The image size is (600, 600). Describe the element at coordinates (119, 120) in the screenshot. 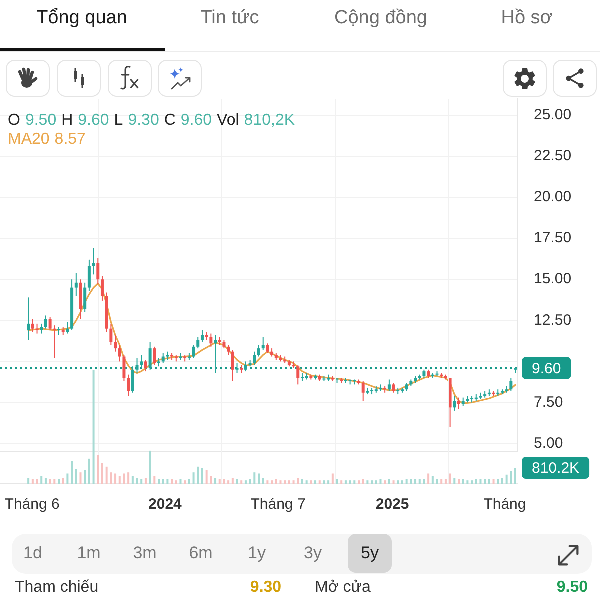

I see `annotation: L` at that location.